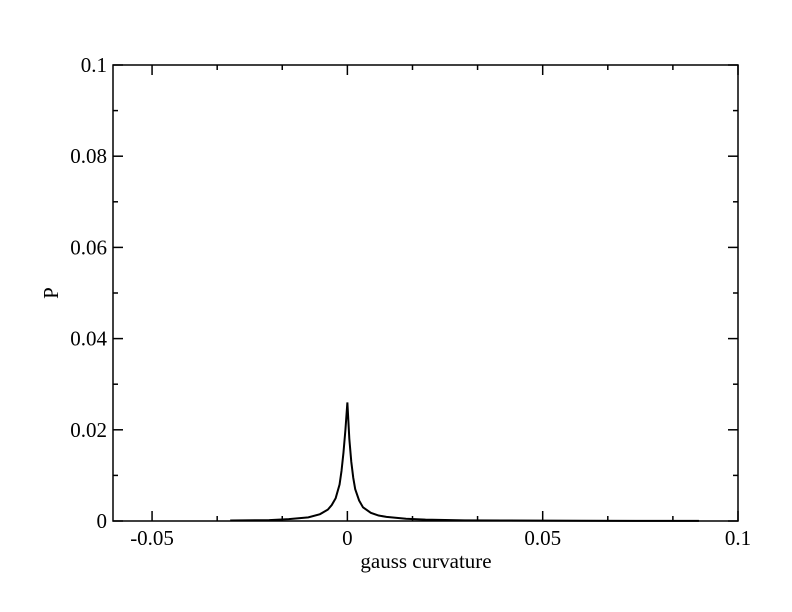 The image size is (792, 612). What do you see at coordinates (152, 538) in the screenshot?
I see `x-tick-label: -0.05` at bounding box center [152, 538].